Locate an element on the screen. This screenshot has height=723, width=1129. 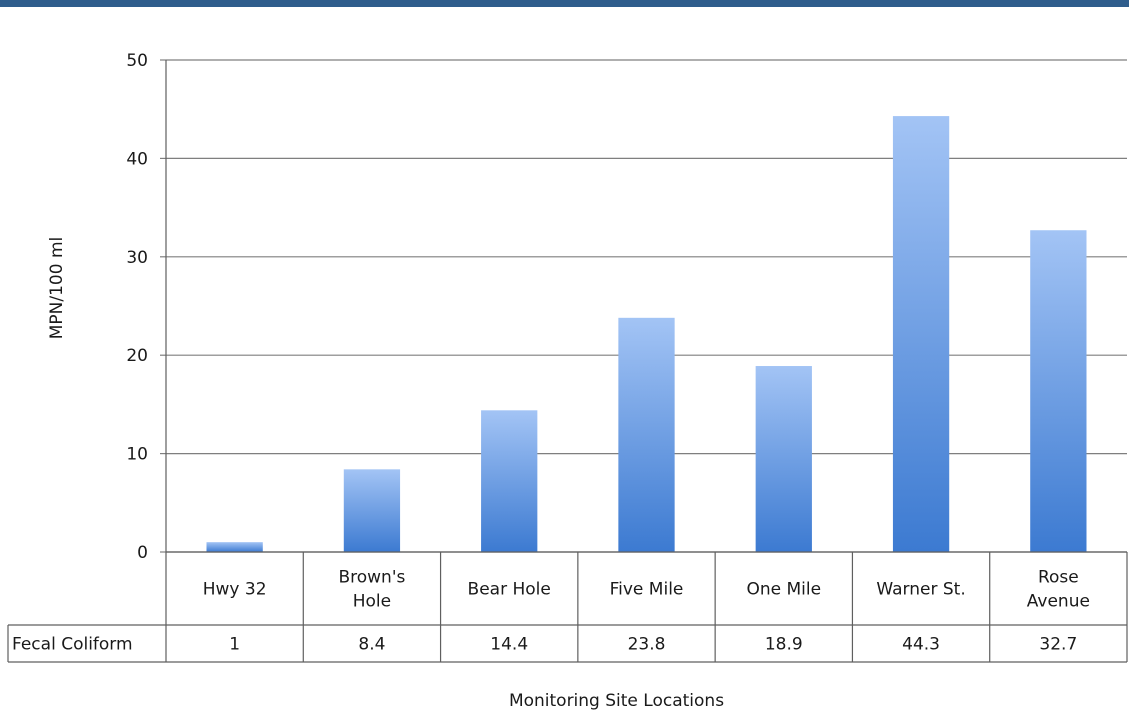
value-cell-3: 23.8 is located at coordinates (647, 645).